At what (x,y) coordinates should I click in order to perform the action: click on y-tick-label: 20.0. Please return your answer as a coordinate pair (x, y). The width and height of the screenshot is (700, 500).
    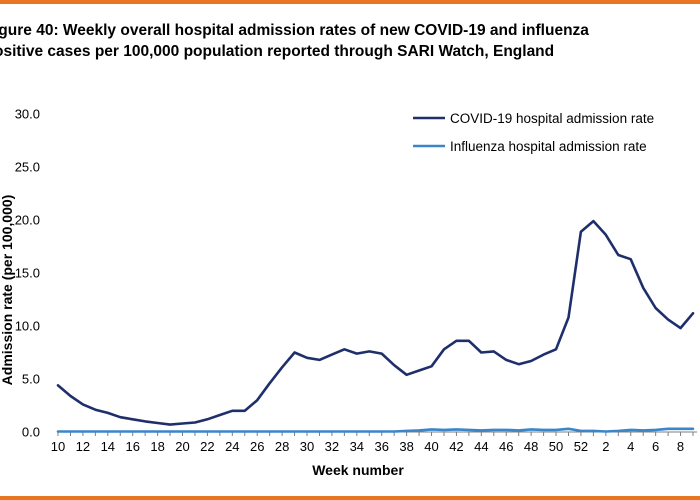
    Looking at the image, I should click on (27, 220).